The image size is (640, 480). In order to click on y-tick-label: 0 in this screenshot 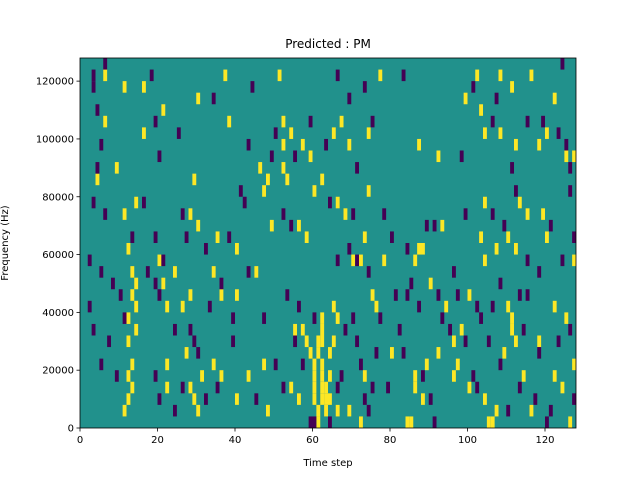, I will do `click(71, 429)`.